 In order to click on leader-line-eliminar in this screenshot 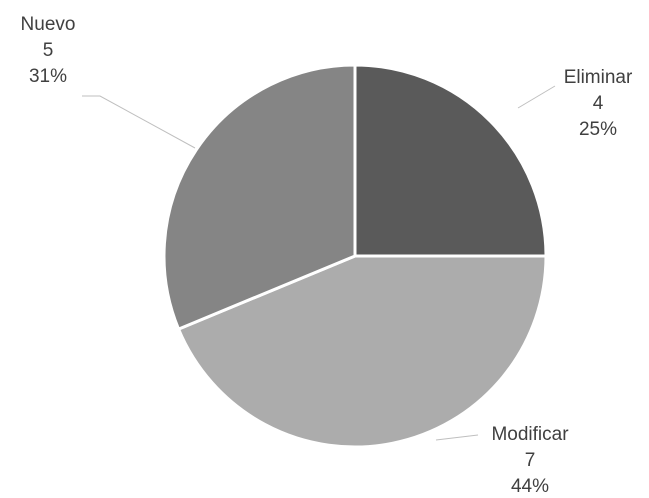, I will do `click(536, 97)`.